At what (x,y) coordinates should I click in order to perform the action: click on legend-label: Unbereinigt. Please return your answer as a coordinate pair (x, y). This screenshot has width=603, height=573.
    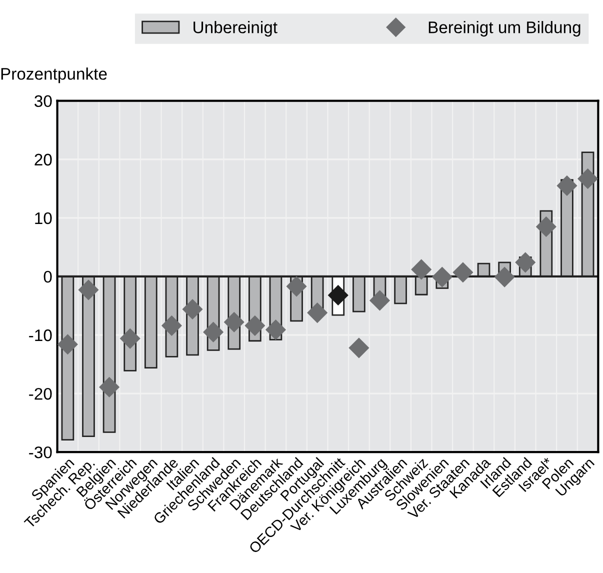
    Looking at the image, I should click on (236, 29).